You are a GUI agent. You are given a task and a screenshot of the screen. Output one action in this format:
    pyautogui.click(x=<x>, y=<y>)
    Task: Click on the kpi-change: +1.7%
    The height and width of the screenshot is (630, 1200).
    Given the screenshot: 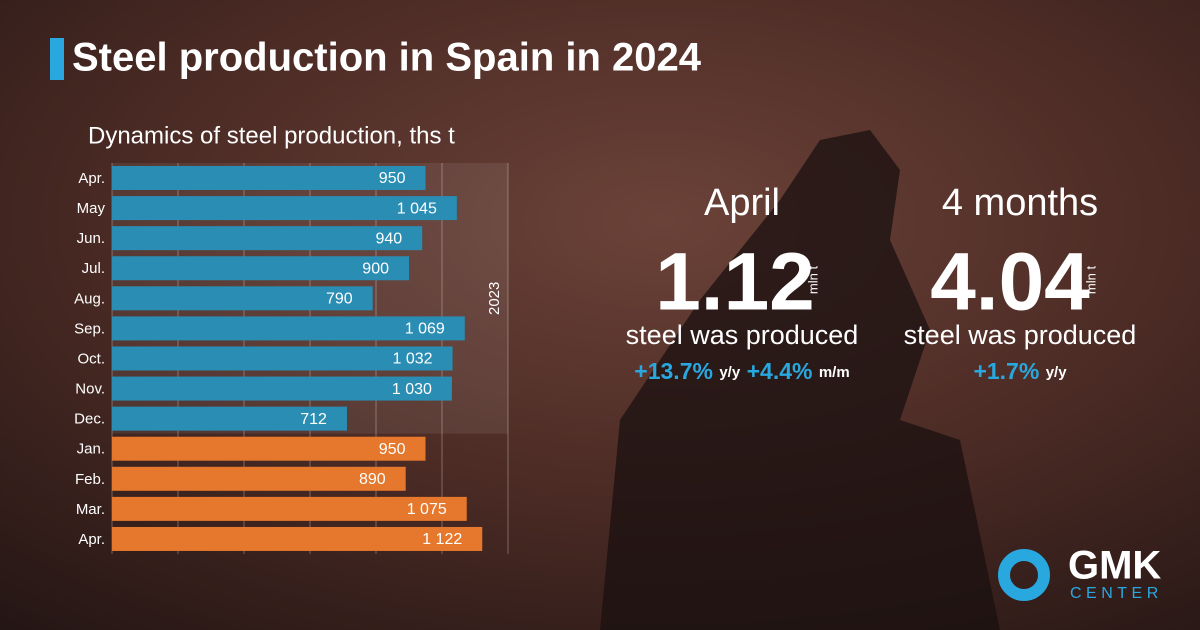 What is the action you would take?
    pyautogui.click(x=1006, y=371)
    